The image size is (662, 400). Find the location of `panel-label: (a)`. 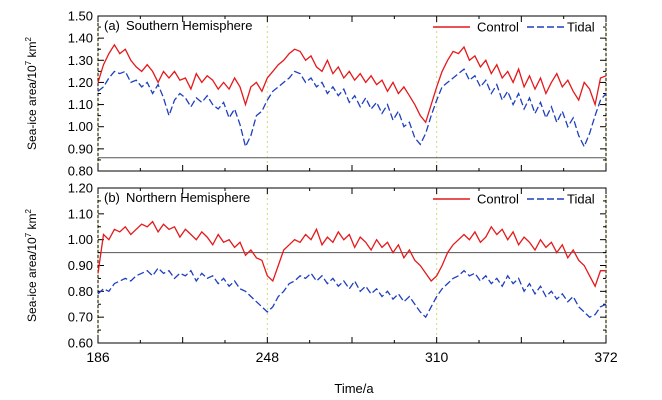

panel-label: (a) is located at coordinates (112, 25).